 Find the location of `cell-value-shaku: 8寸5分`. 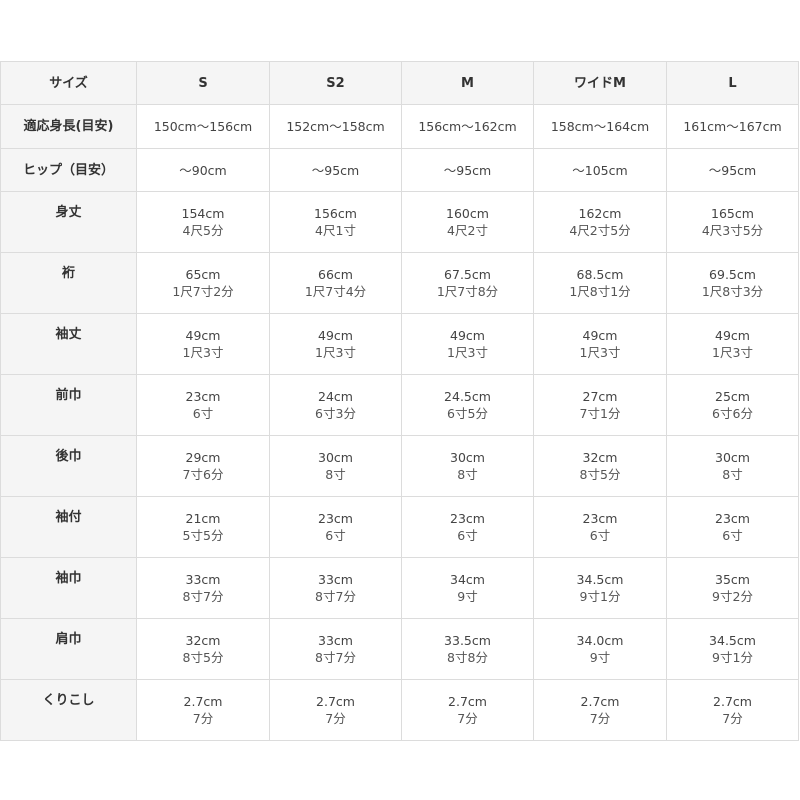

cell-value-shaku: 8寸5分 is located at coordinates (203, 657).